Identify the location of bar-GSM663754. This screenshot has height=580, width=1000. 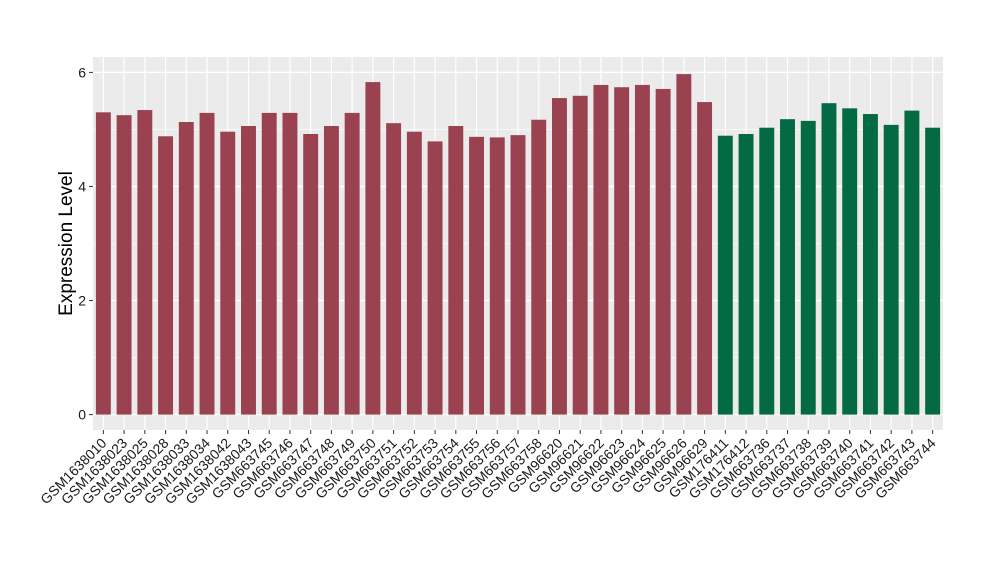
(456, 270).